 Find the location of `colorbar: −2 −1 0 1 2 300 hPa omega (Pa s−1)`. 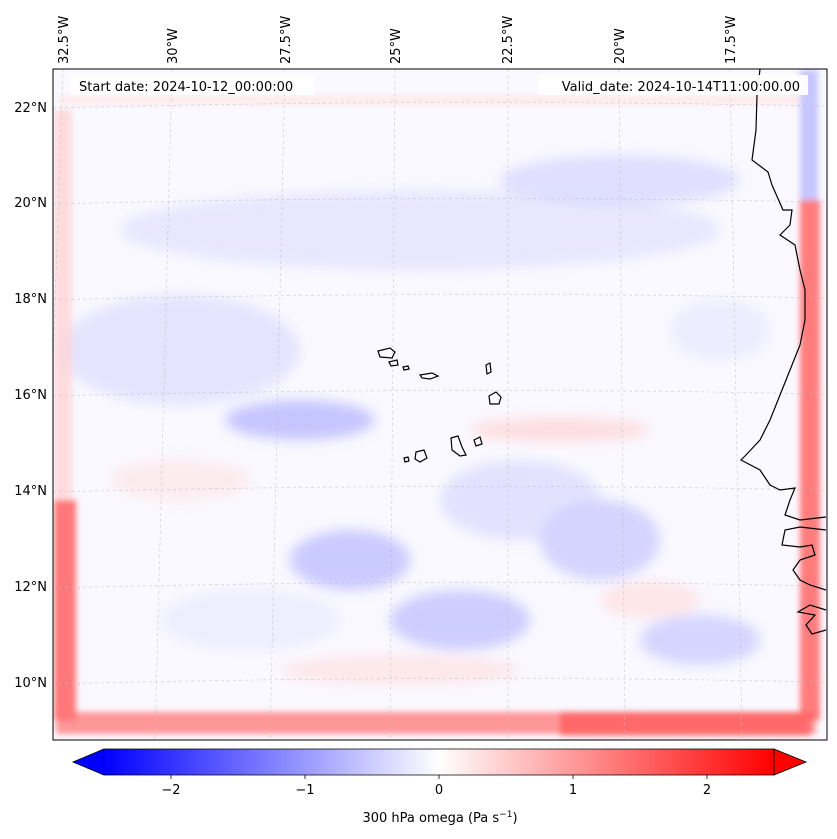

colorbar: −2 −1 0 1 2 300 hPa omega (Pa s−1) is located at coordinates (439, 787).